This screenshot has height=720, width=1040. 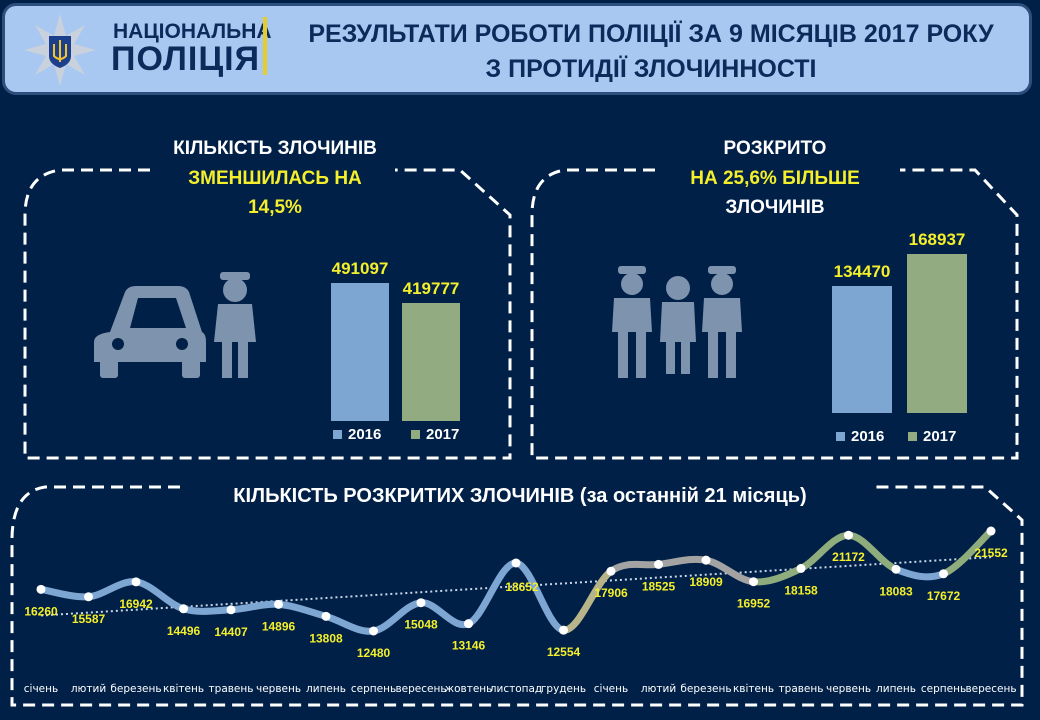 What do you see at coordinates (801, 590) in the screenshot?
I see `data-label: 18158` at bounding box center [801, 590].